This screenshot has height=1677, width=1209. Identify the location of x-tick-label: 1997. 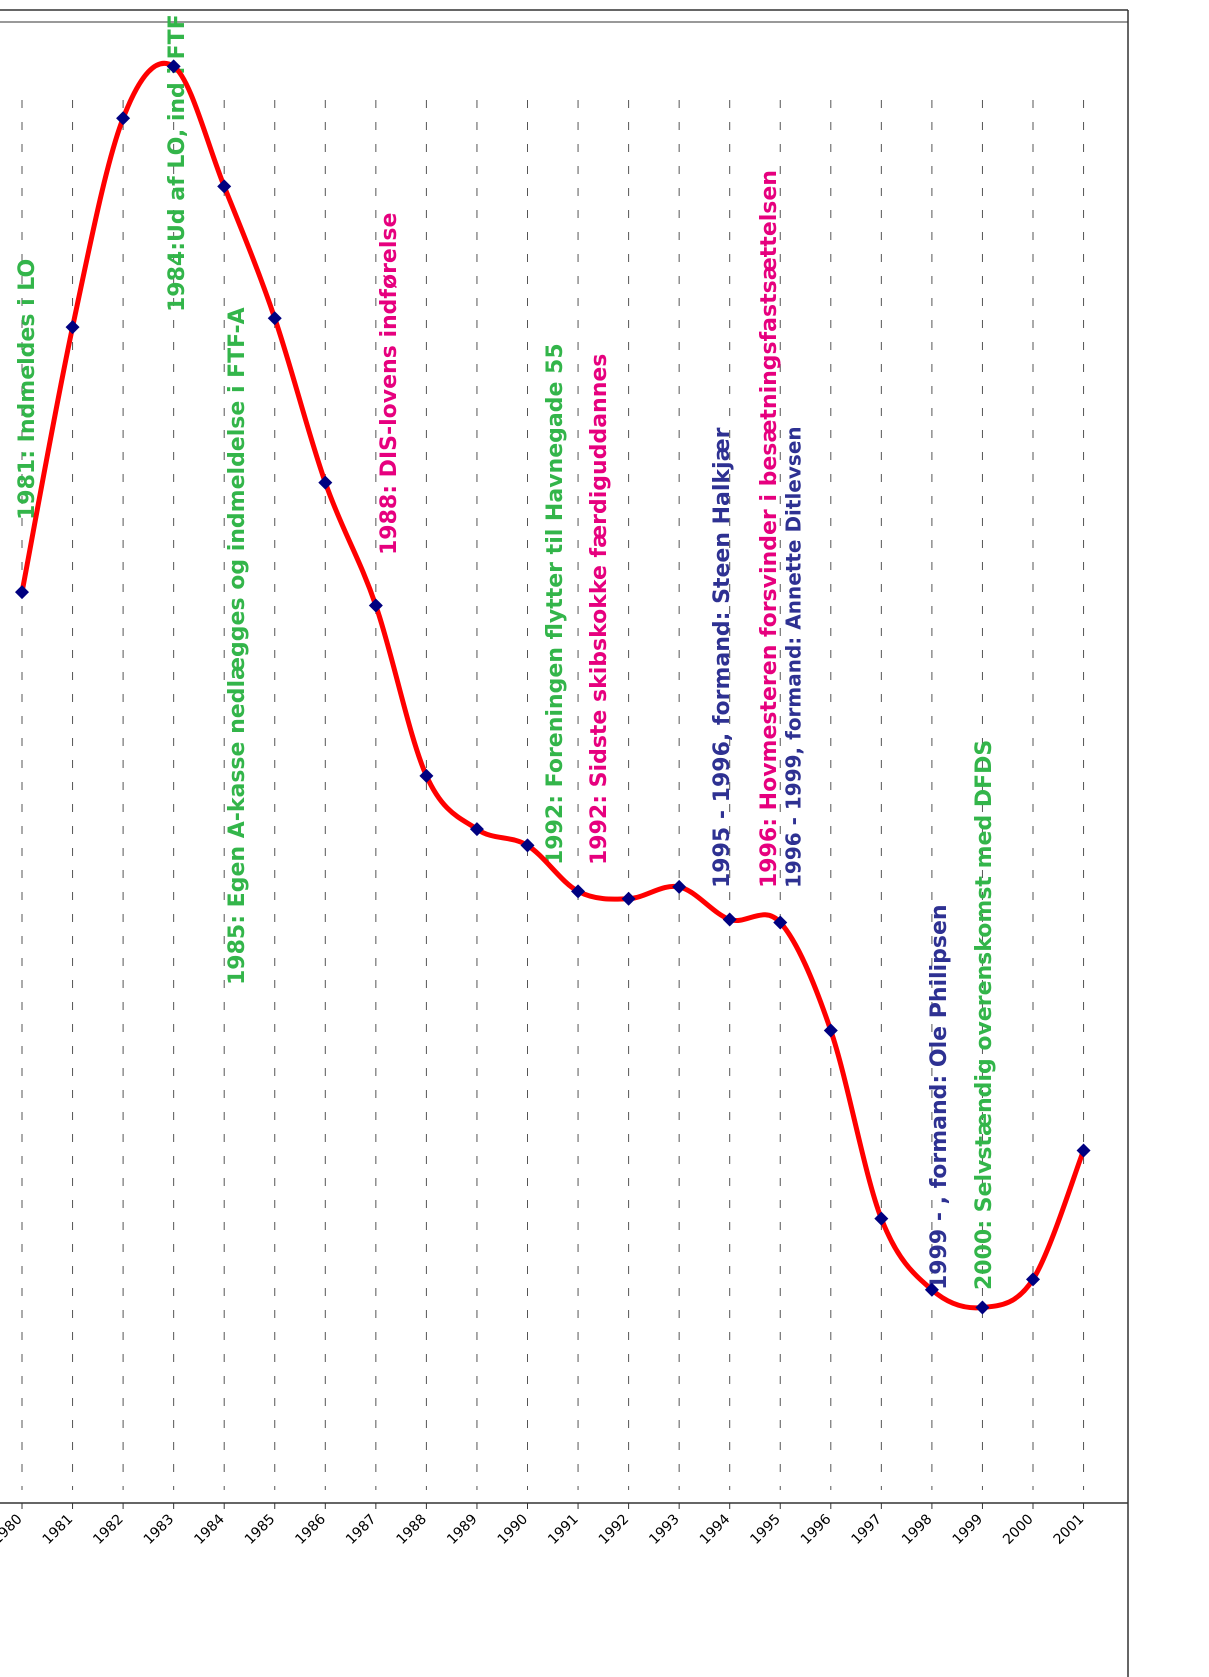
(866, 1529).